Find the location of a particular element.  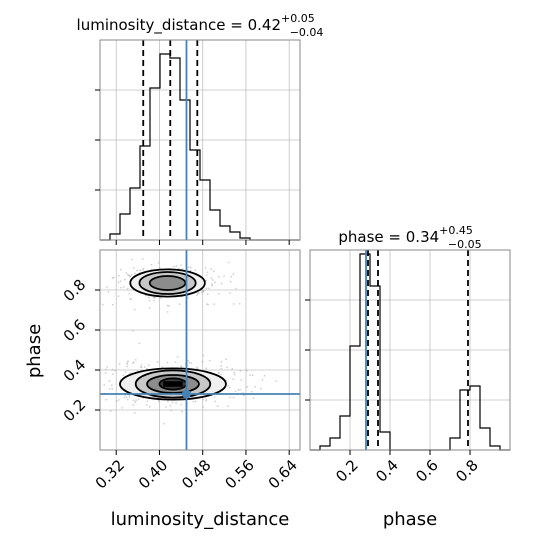

phase-x-tick-label: 0.4 is located at coordinates (387, 471).